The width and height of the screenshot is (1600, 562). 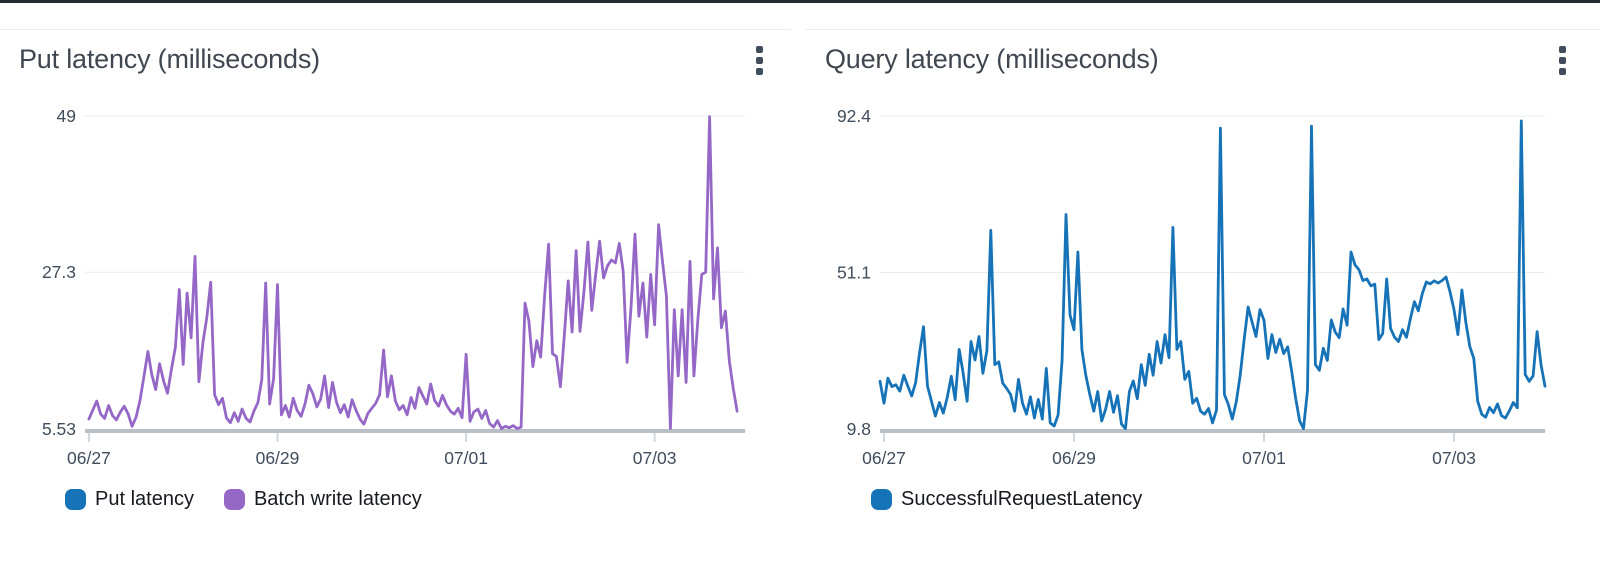 What do you see at coordinates (992, 59) in the screenshot?
I see `widget-title-query-latency: Query latency (milliseconds)` at bounding box center [992, 59].